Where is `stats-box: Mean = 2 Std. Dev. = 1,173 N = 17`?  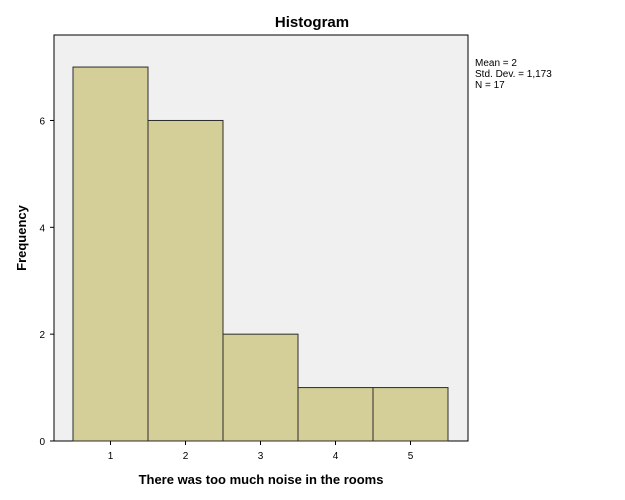
stats-box: Mean = 2 Std. Dev. = 1,173 N = 17 is located at coordinates (513, 74).